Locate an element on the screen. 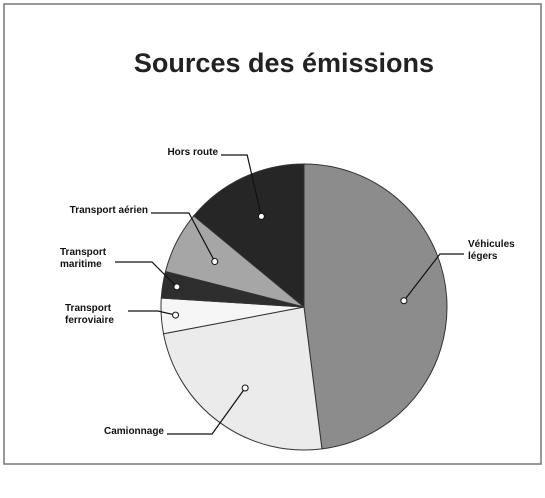  pie-slice is located at coordinates (249, 236).